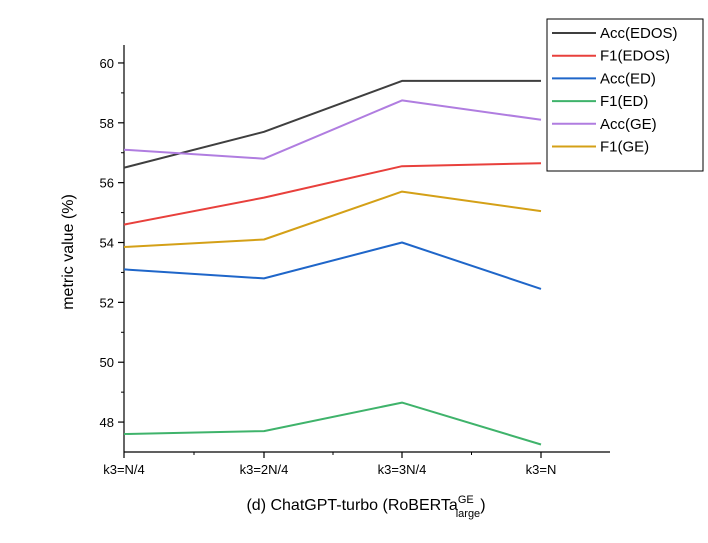 The width and height of the screenshot is (708, 543). Describe the element at coordinates (107, 243) in the screenshot. I see `y-tick-label: 54` at that location.